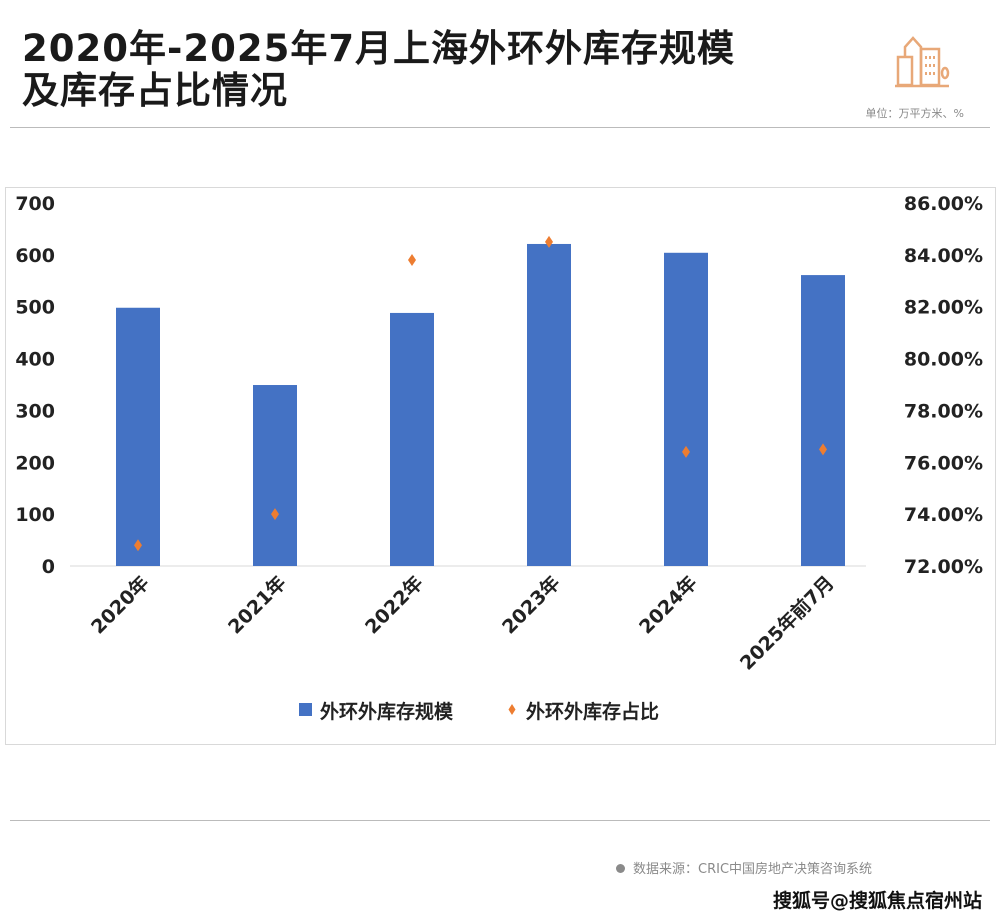 The height and width of the screenshot is (921, 1000). What do you see at coordinates (530, 604) in the screenshot?
I see `x-tick-label: 2023年` at bounding box center [530, 604].